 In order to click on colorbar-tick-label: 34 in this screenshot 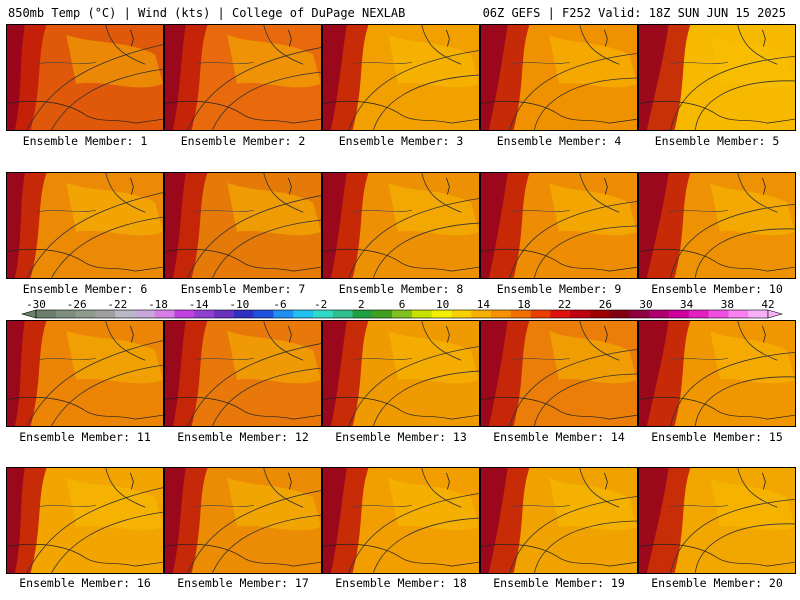, I will do `click(687, 304)`.